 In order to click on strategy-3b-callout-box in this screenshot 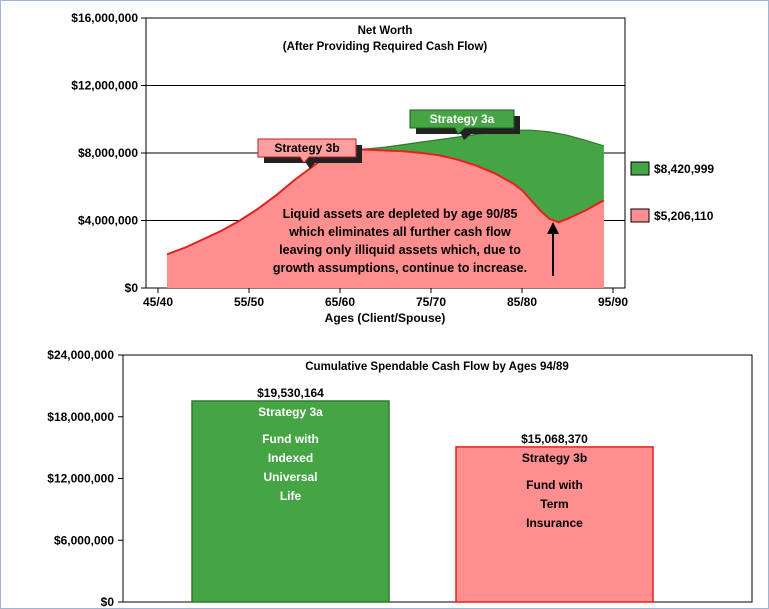, I will do `click(307, 151)`.